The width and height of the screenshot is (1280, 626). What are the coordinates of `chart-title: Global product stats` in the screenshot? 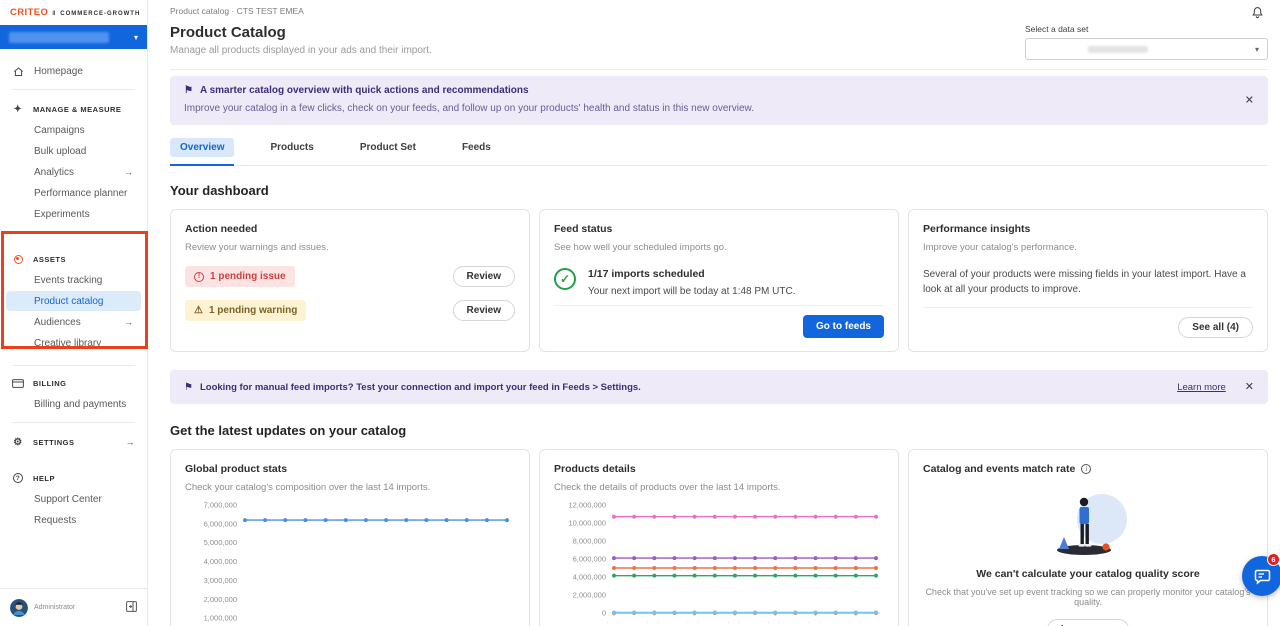 It's located at (236, 469).